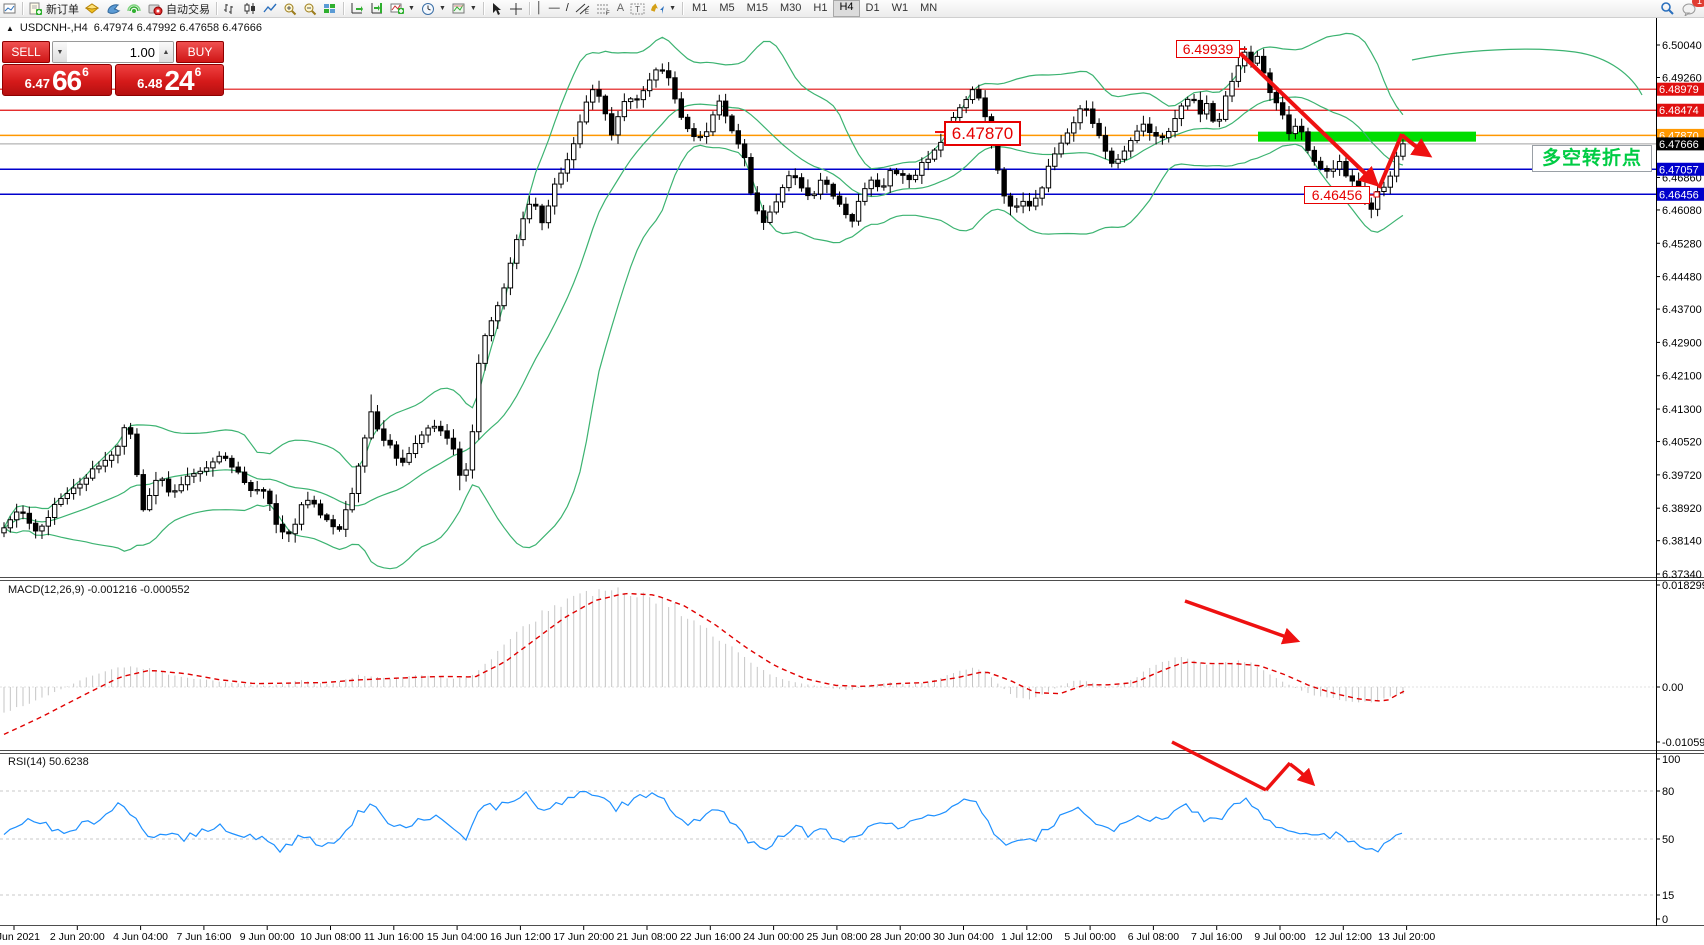 The width and height of the screenshot is (1704, 945). I want to click on volume-input, so click(113, 52).